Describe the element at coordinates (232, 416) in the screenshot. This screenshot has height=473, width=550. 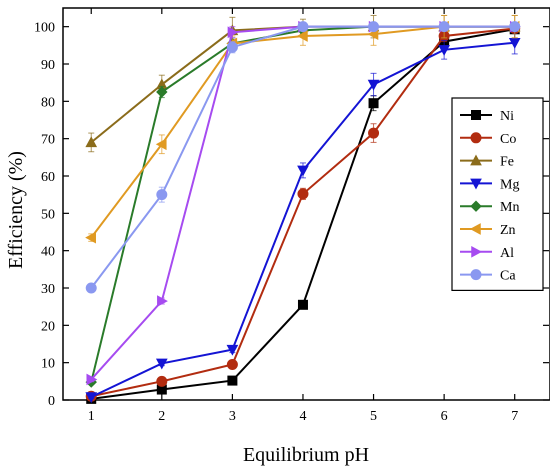
I see `x-tick-label: 3` at that location.